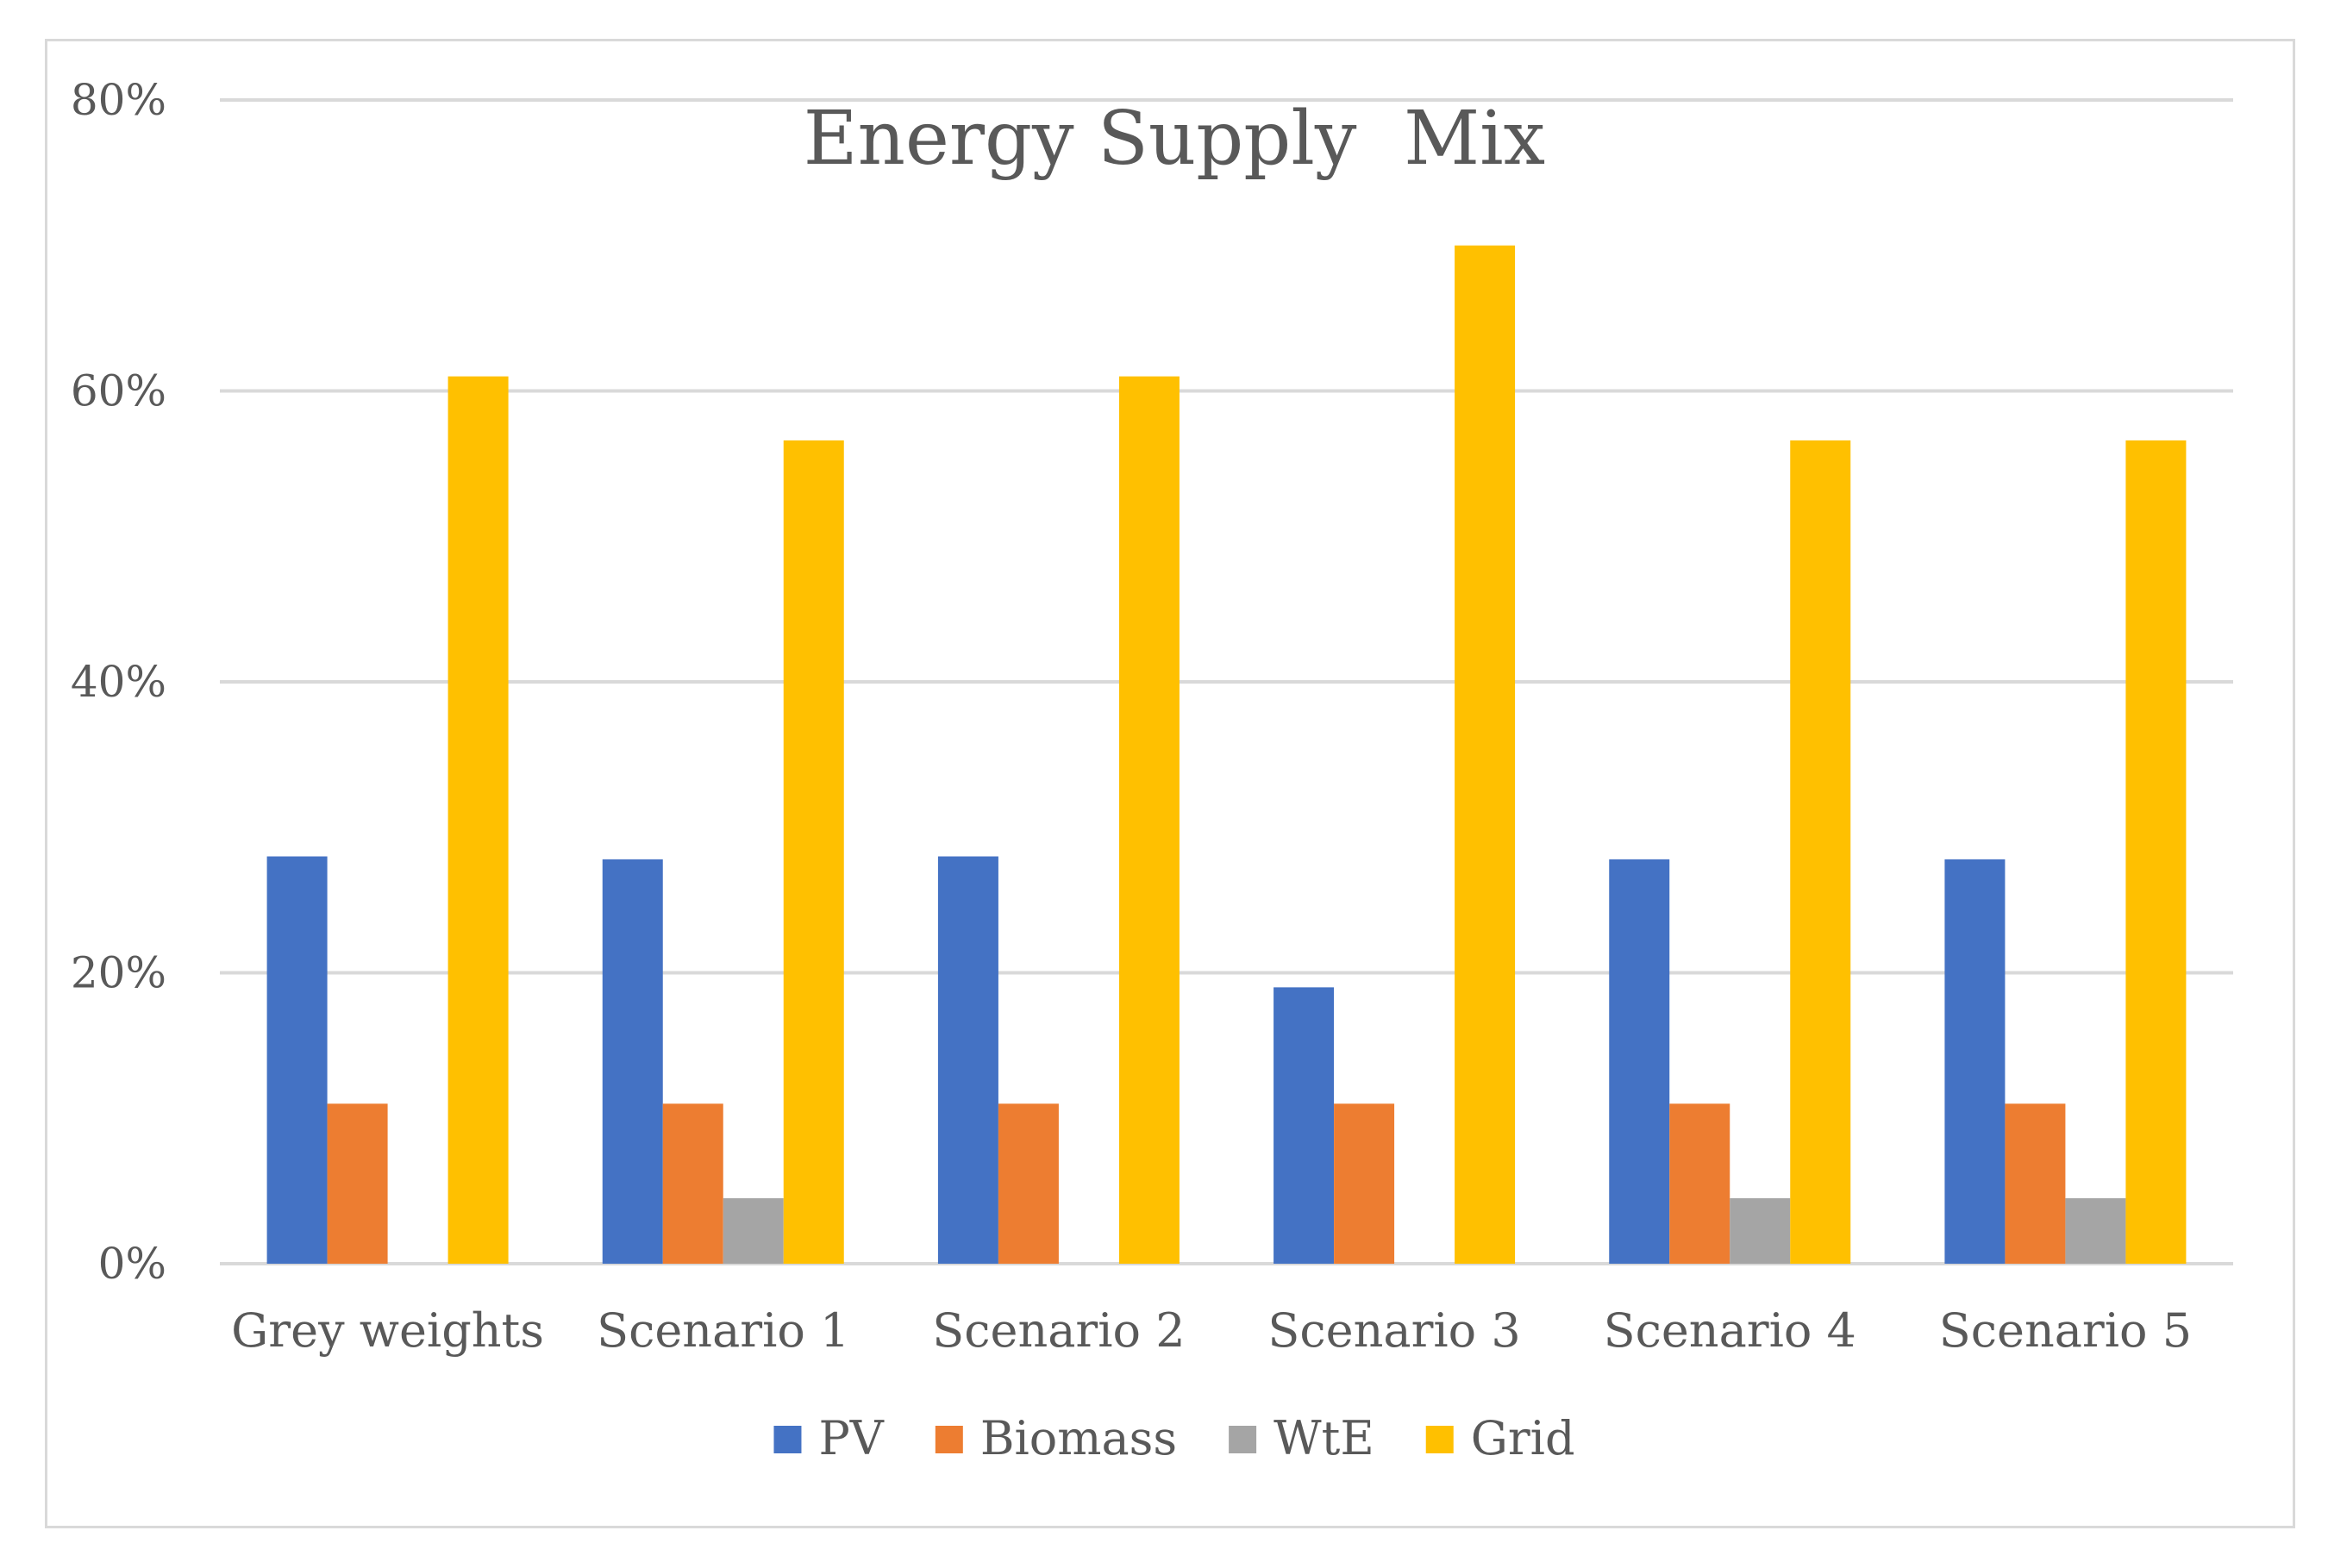 The image size is (2328, 1568). What do you see at coordinates (1174, 139) in the screenshot?
I see `chart-title: Energy Supply Mix` at bounding box center [1174, 139].